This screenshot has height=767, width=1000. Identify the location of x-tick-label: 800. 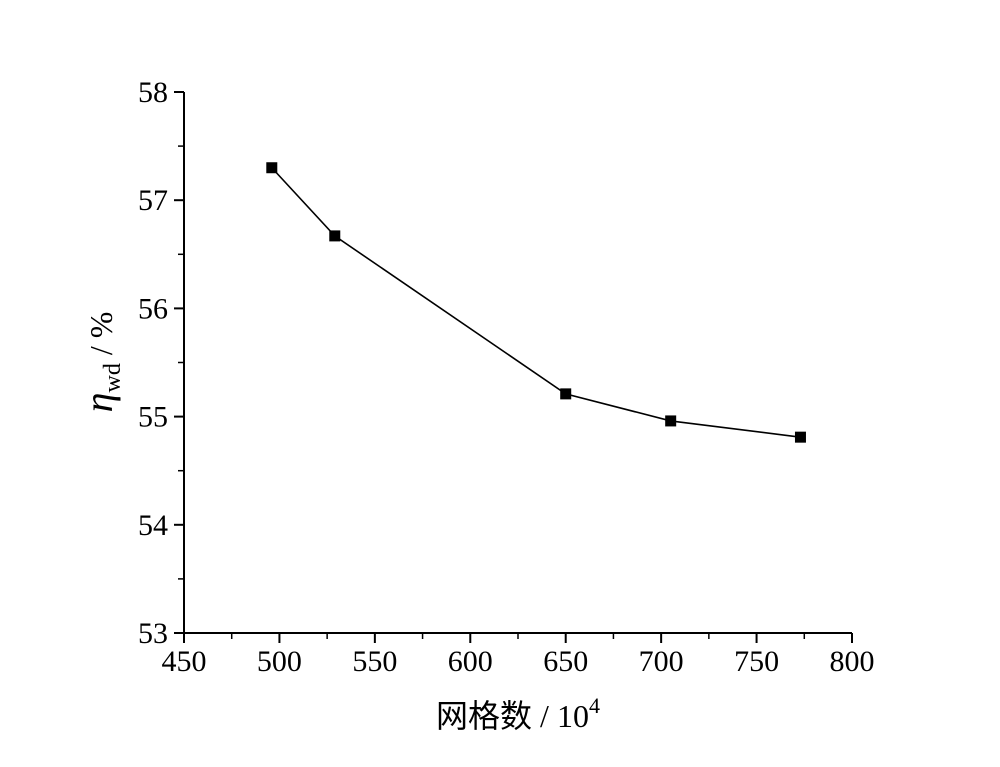
(852, 661).